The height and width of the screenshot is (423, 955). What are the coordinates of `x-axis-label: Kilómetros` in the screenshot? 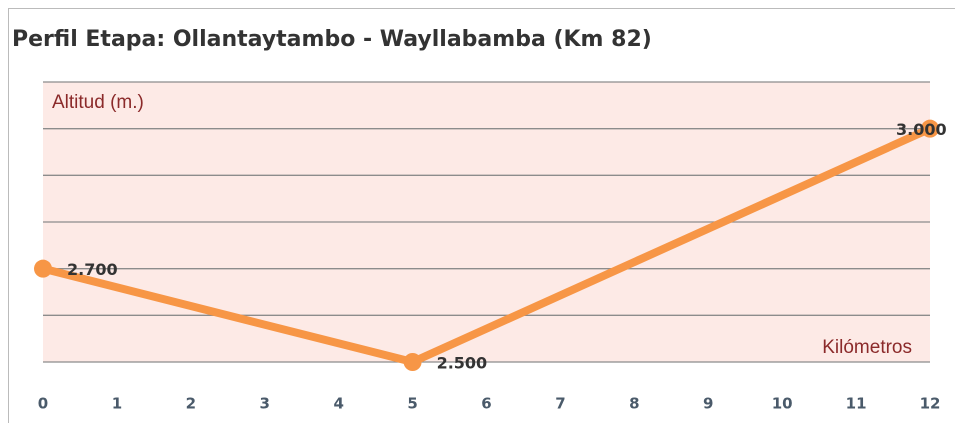 It's located at (867, 347).